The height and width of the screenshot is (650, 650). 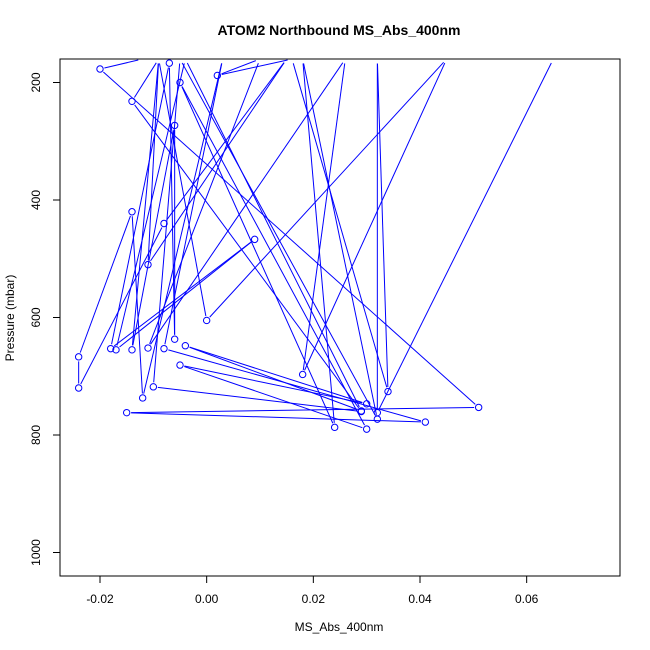 What do you see at coordinates (100, 599) in the screenshot?
I see `x-tick-label: -0.02` at bounding box center [100, 599].